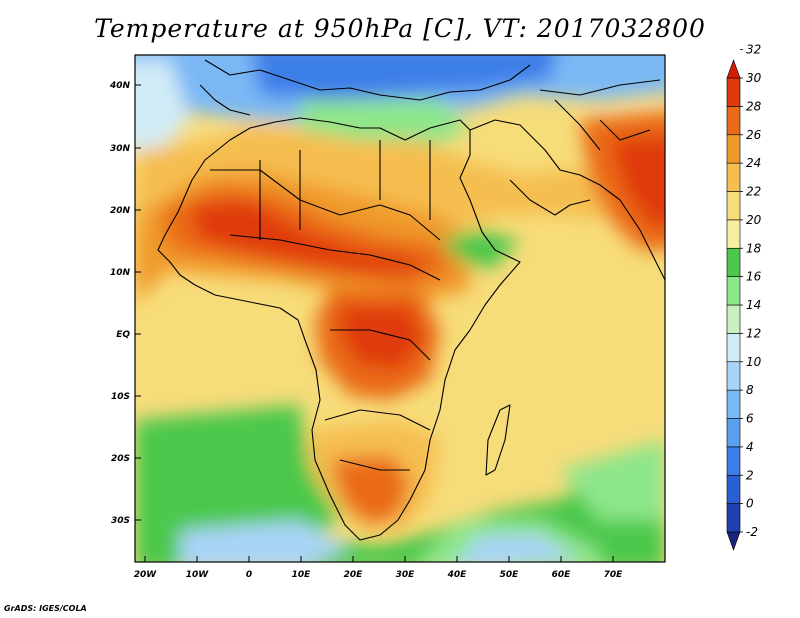 The width and height of the screenshot is (800, 618). What do you see at coordinates (752, 532) in the screenshot?
I see `colorbar-label: -2` at bounding box center [752, 532].